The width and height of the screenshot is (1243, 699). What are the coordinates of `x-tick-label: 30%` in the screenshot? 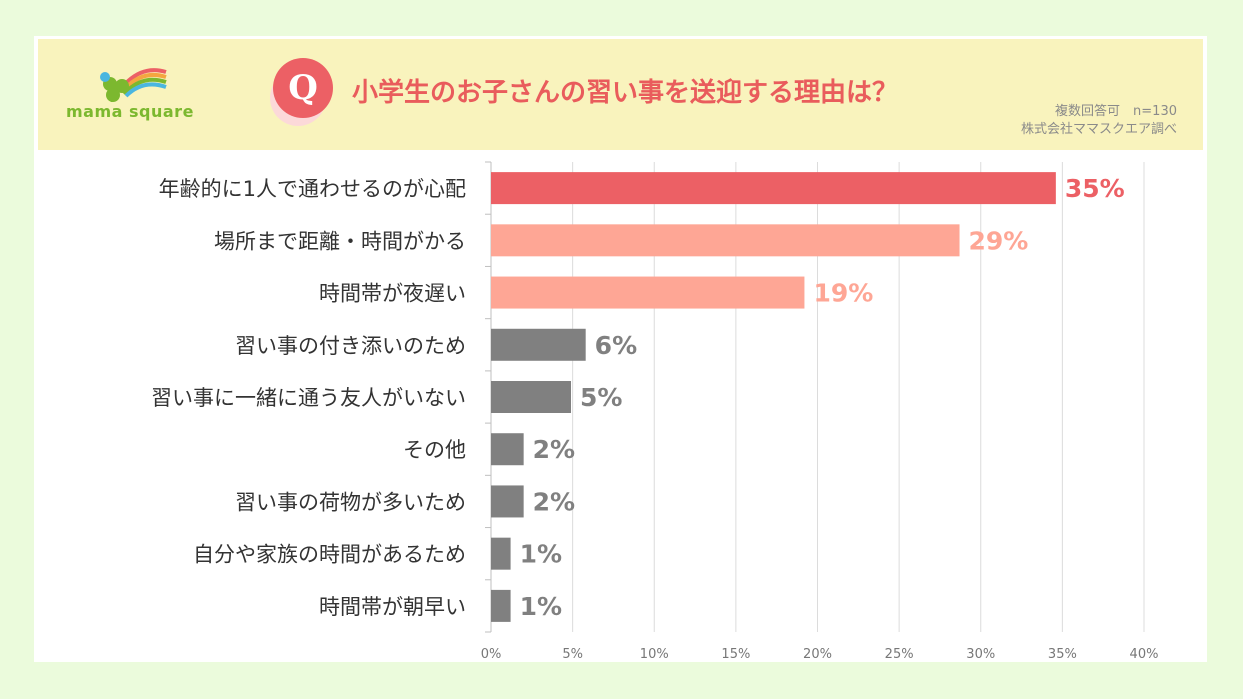 It's located at (980, 654).